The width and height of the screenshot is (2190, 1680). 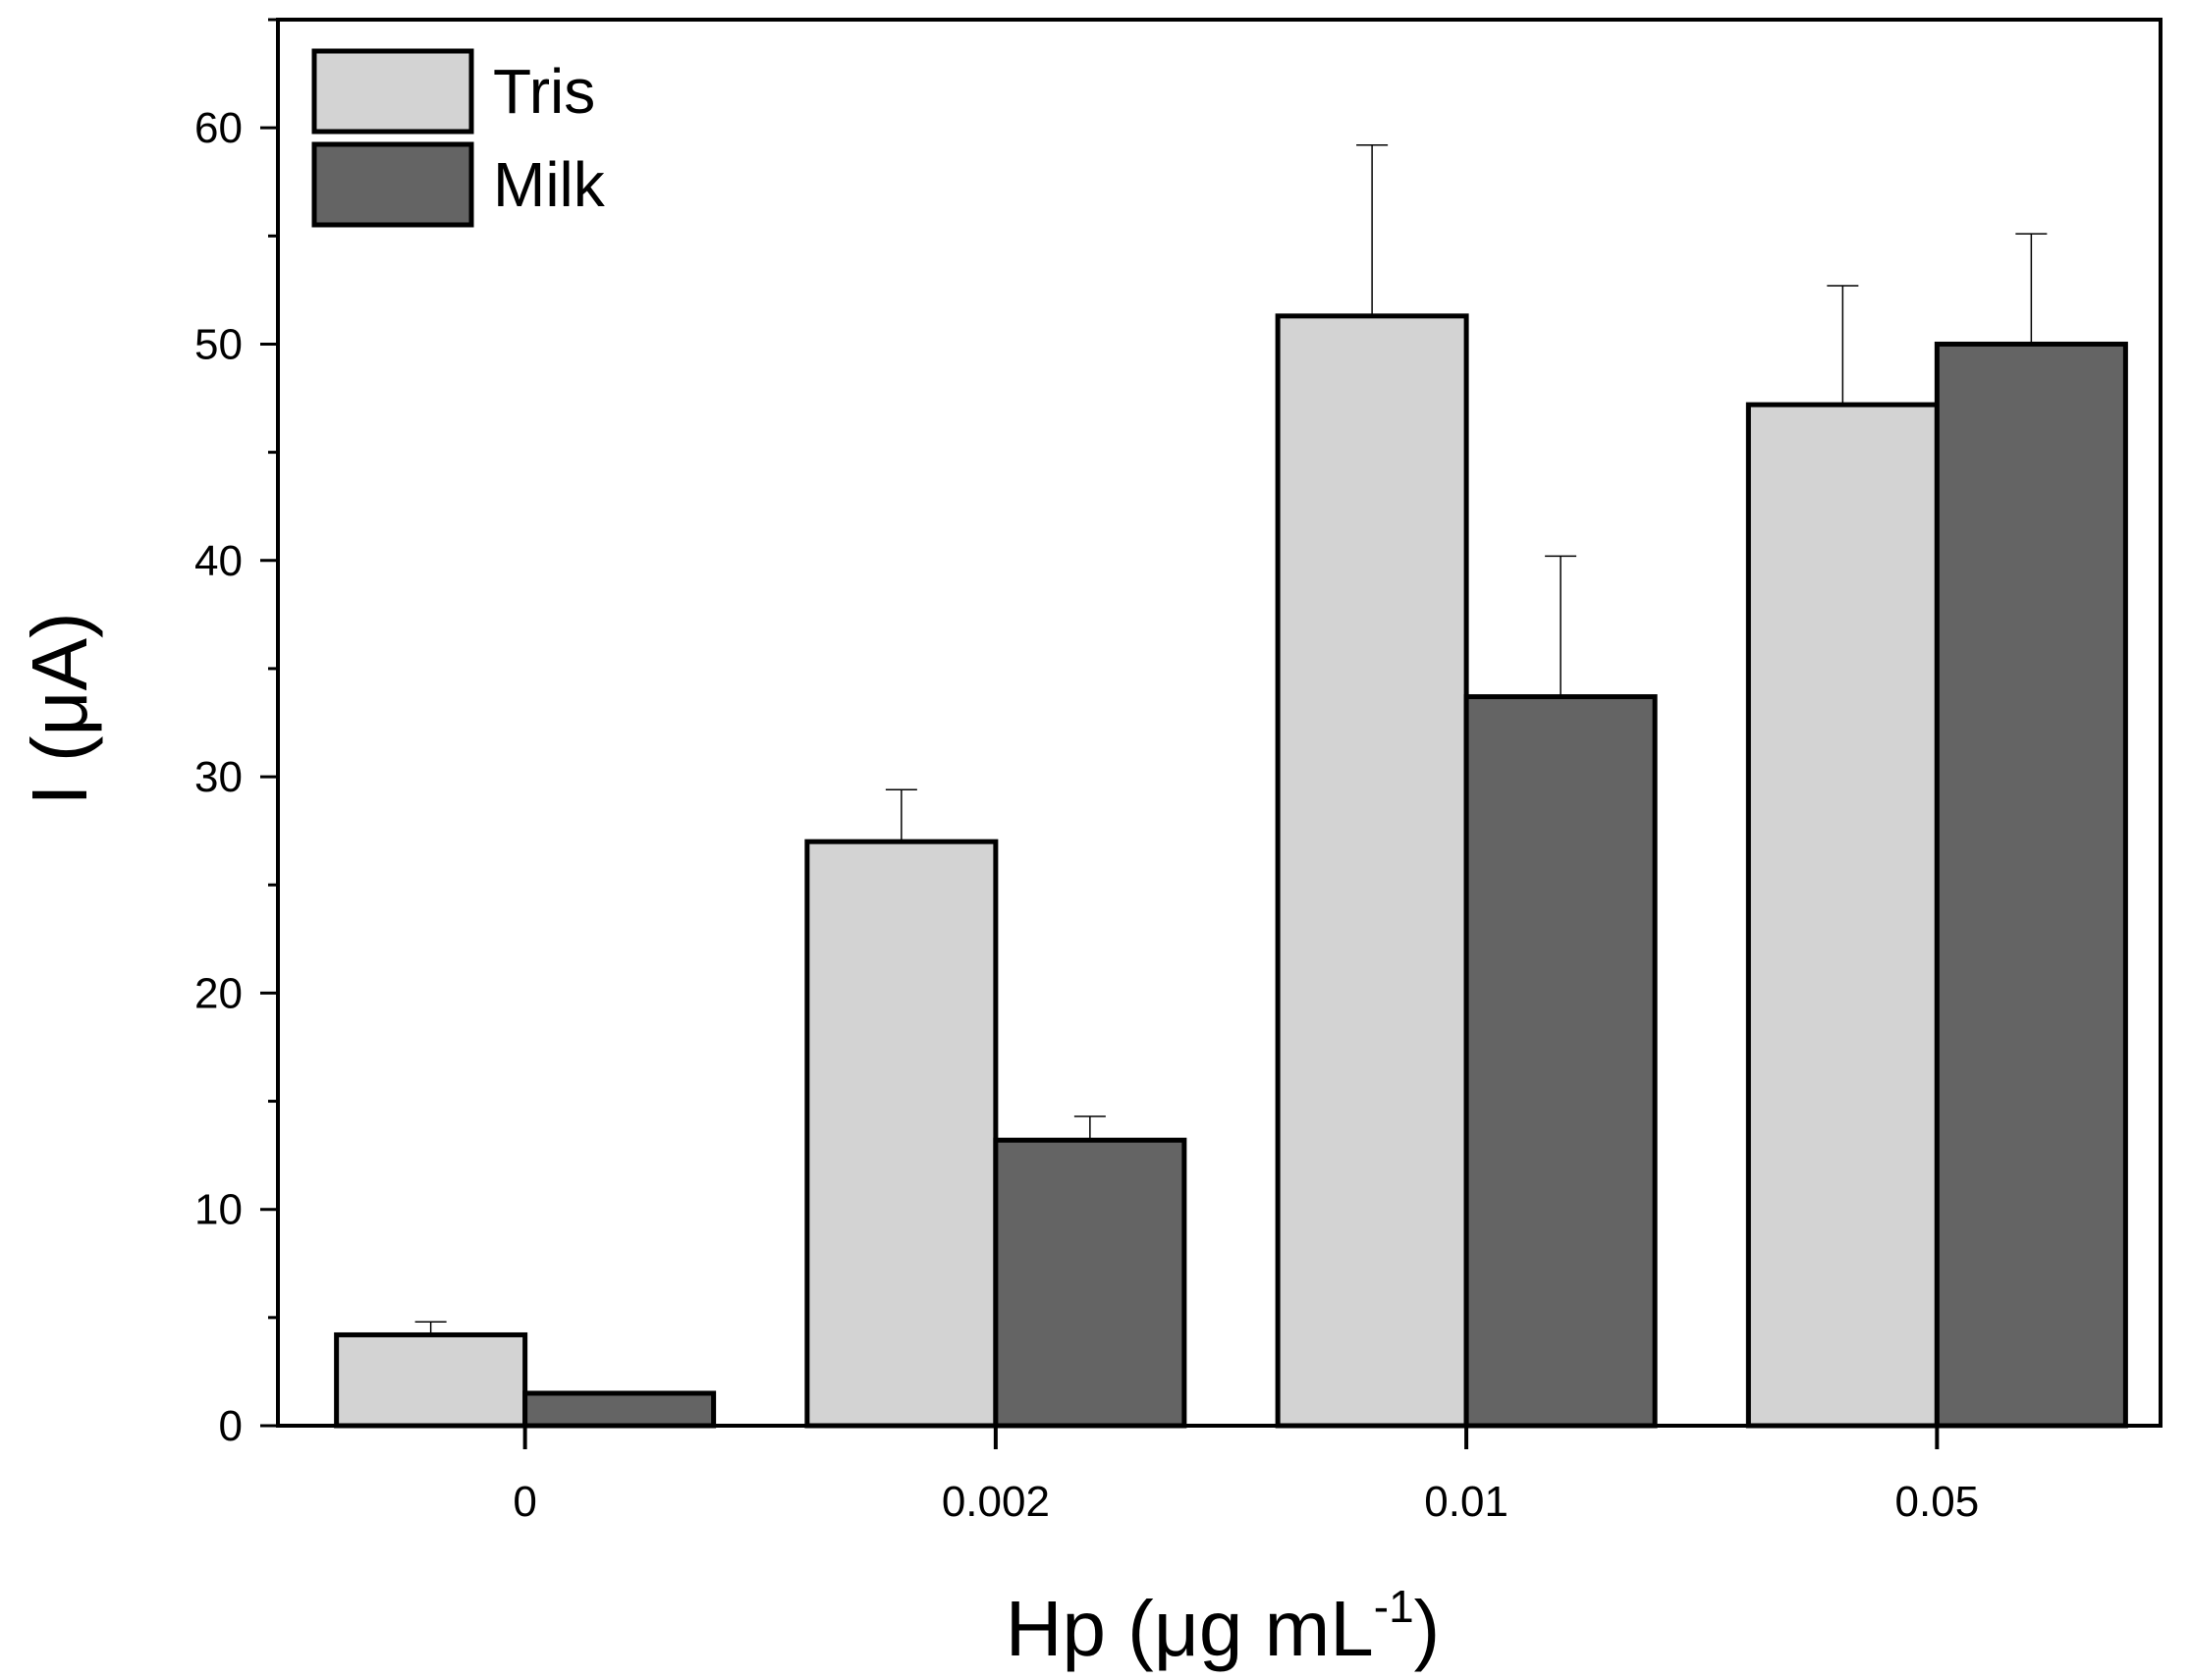 I want to click on y-tick-label: 40, so click(x=218, y=561).